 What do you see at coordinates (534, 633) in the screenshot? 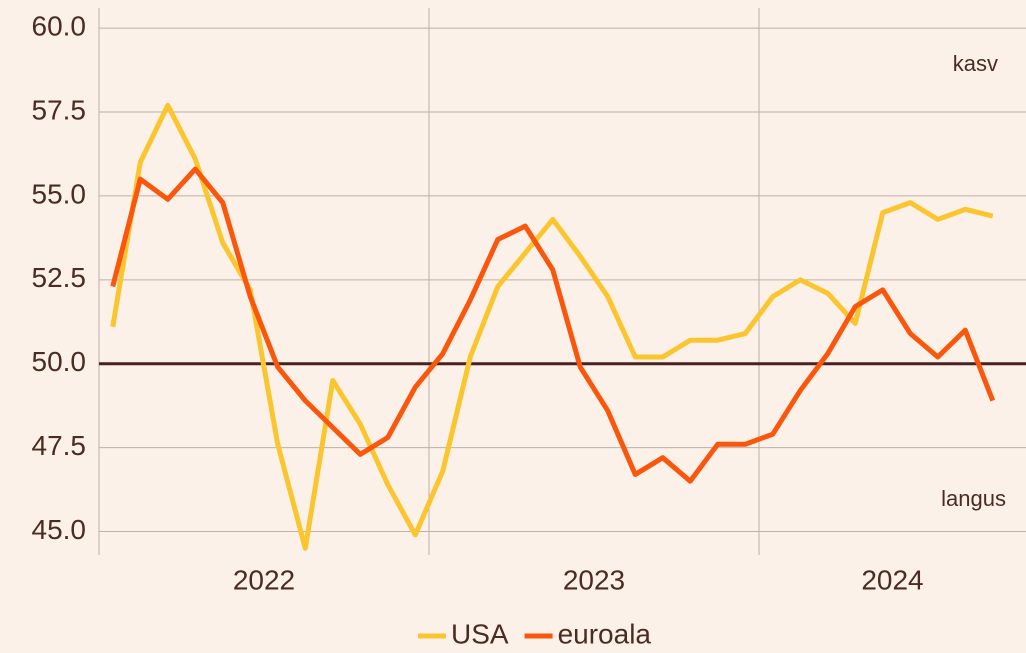
I see `legend: USA euroala` at bounding box center [534, 633].